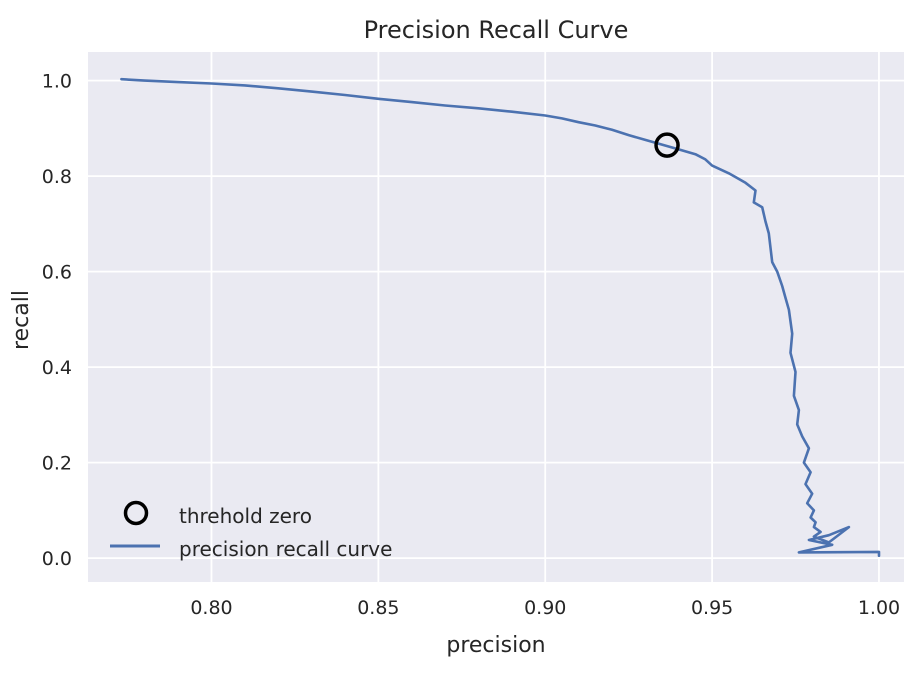 This screenshot has height=700, width=918. What do you see at coordinates (378, 608) in the screenshot?
I see `x-tick-label: 0.85` at bounding box center [378, 608].